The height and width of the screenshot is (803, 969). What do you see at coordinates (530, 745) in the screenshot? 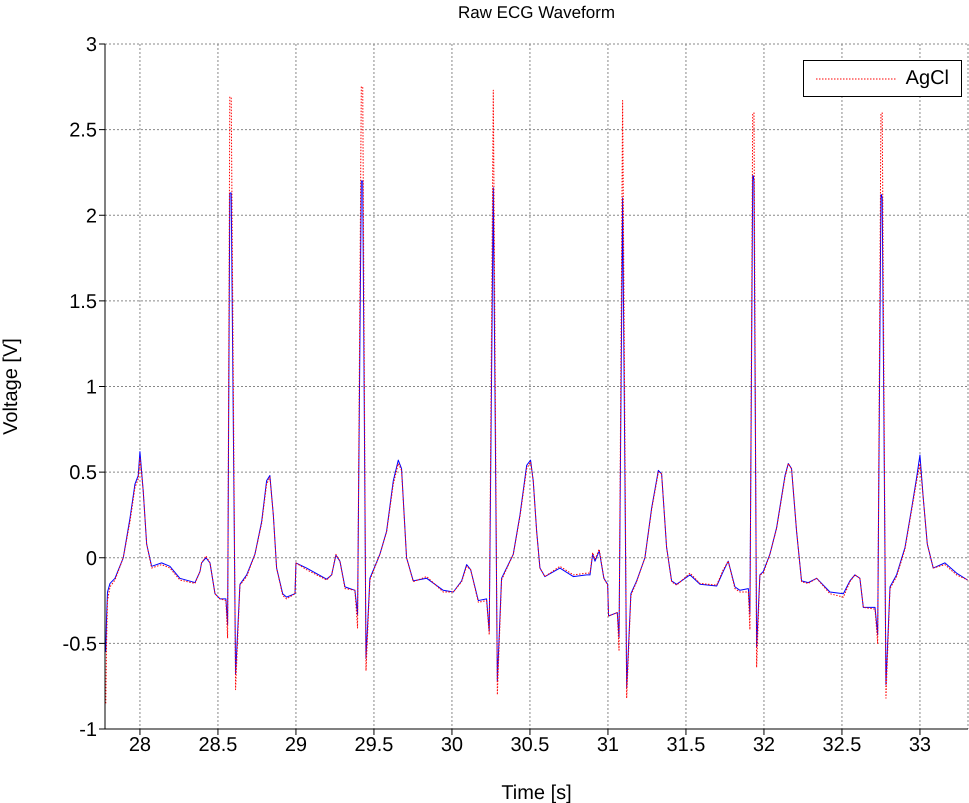
I see `x-tick-label: 30.5` at bounding box center [530, 745].